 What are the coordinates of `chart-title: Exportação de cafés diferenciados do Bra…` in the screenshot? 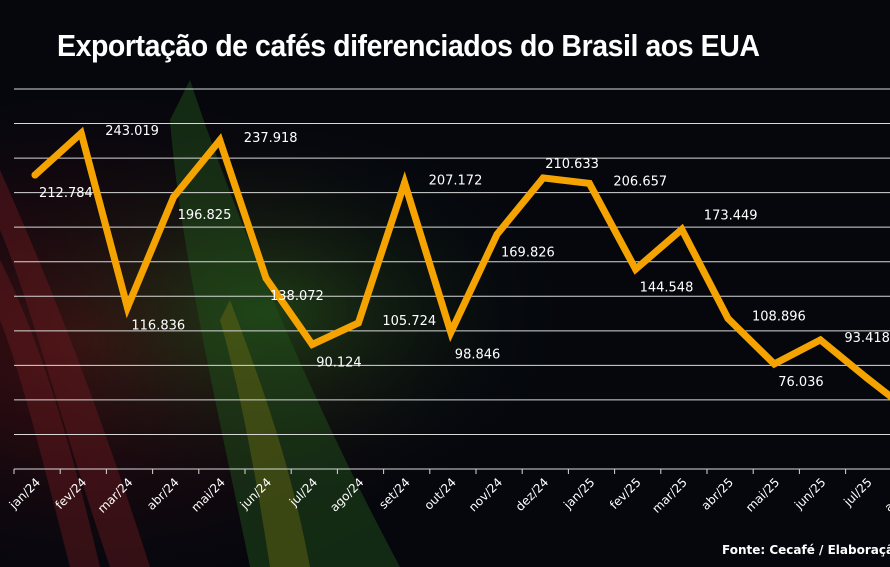 It's located at (408, 45).